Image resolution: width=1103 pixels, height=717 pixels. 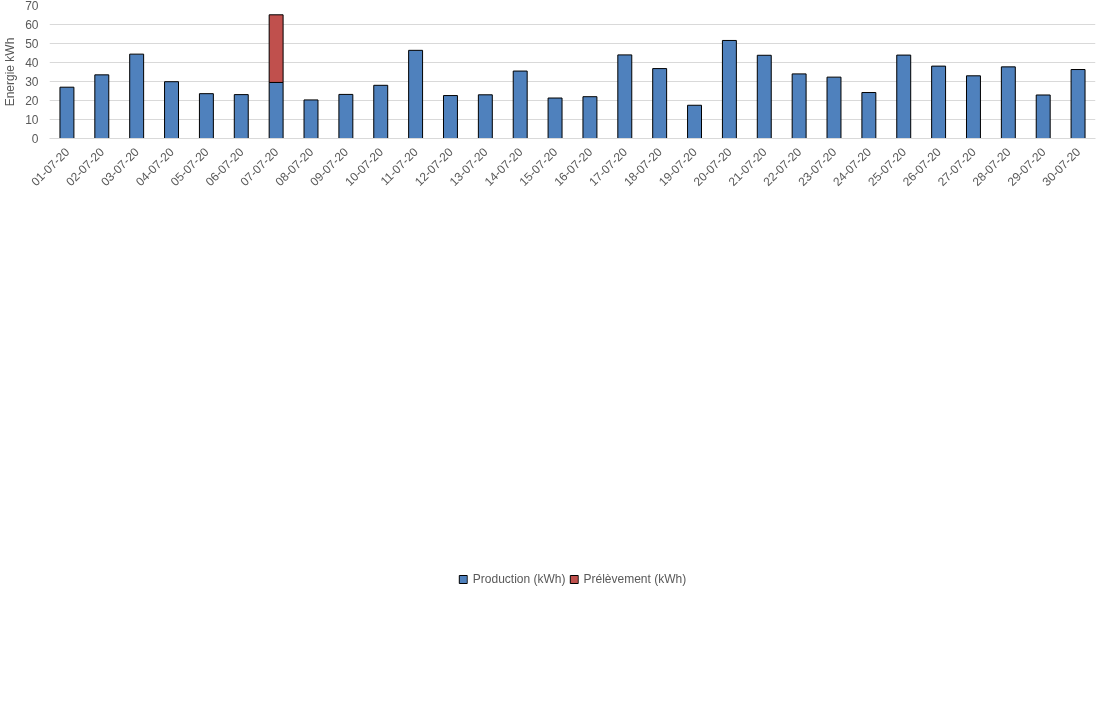 What do you see at coordinates (10, 72) in the screenshot?
I see `y-axis-title: Energie kWh` at bounding box center [10, 72].